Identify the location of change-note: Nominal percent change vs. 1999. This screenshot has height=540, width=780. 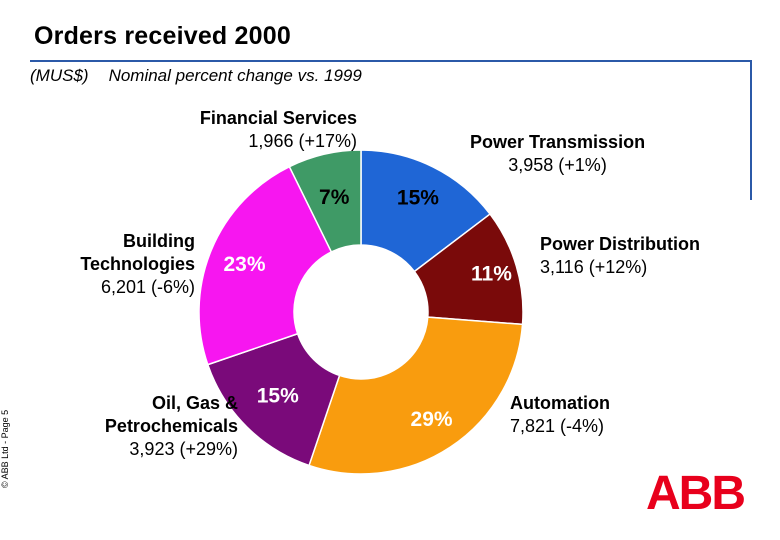
(235, 75).